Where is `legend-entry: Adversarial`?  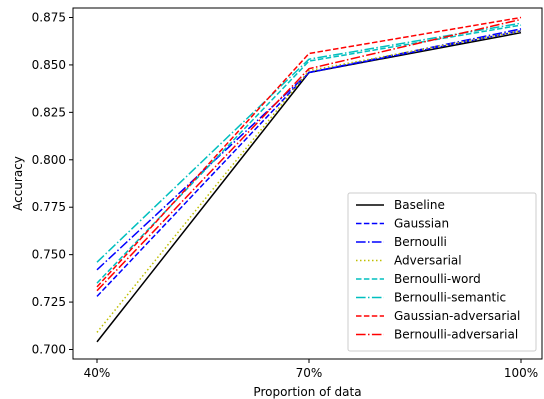 legend-entry: Adversarial is located at coordinates (428, 261).